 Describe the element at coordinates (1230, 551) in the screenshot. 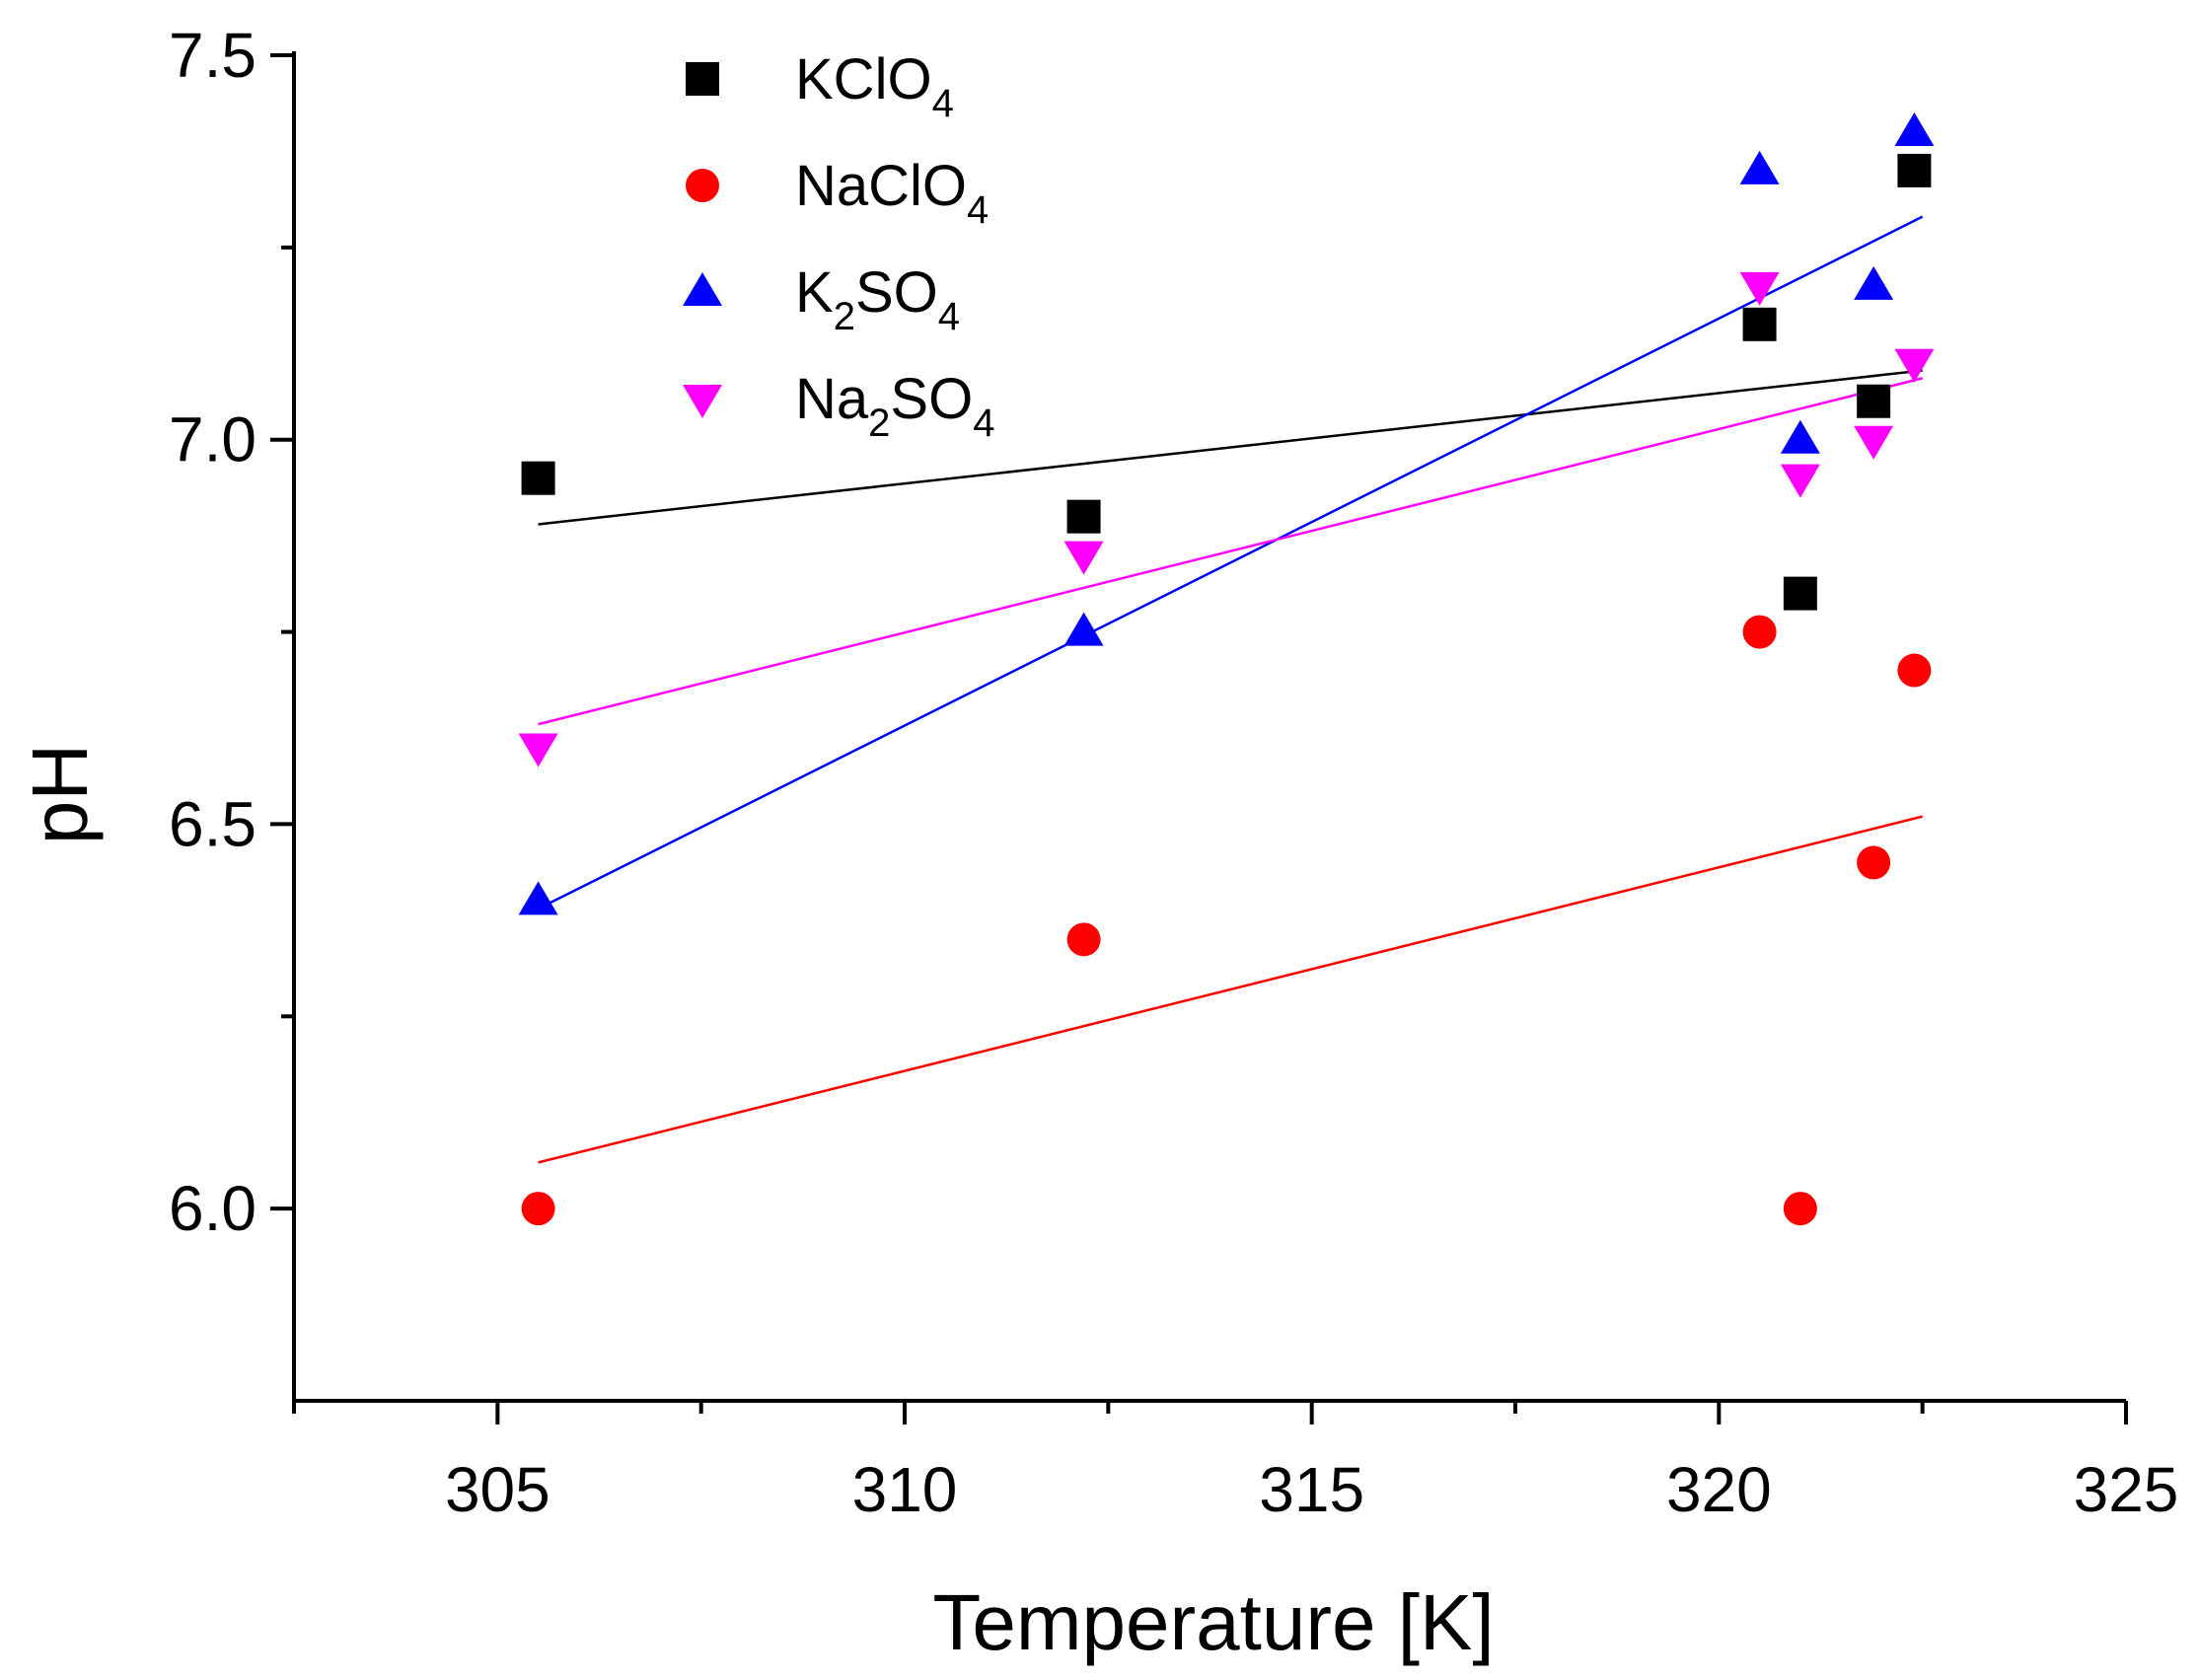

I see `fit-line-na2so4` at that location.